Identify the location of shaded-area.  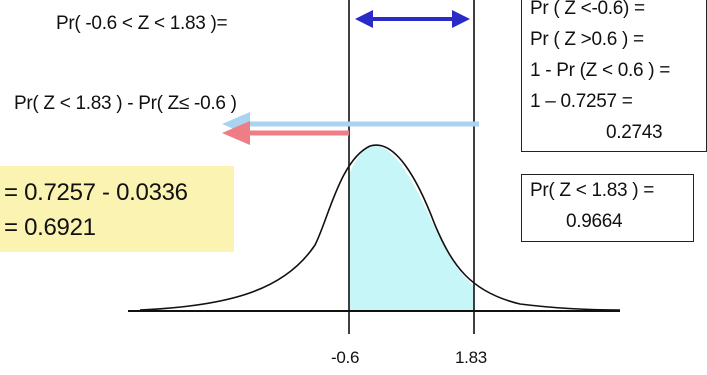
(411, 228).